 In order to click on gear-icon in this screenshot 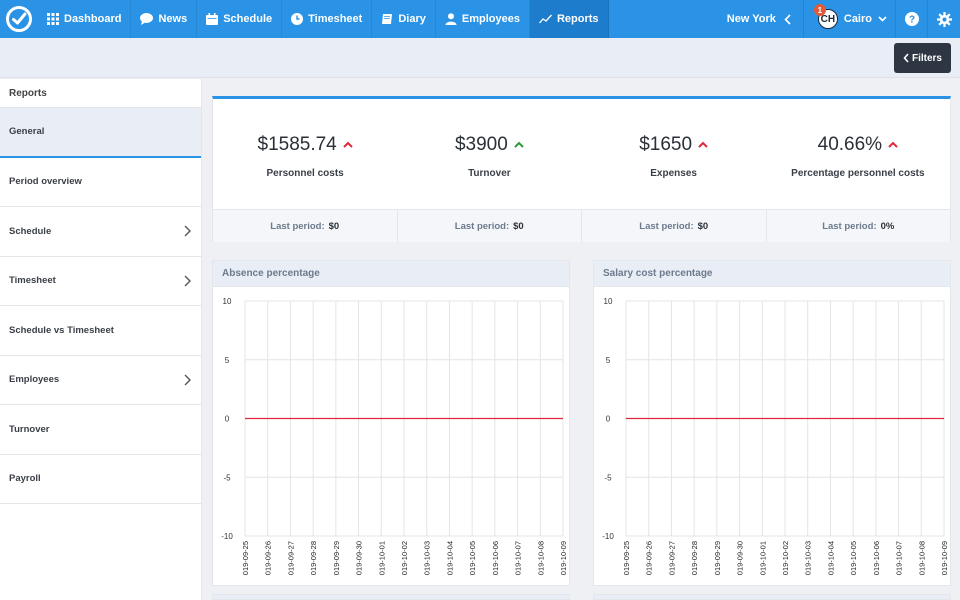, I will do `click(944, 19)`.